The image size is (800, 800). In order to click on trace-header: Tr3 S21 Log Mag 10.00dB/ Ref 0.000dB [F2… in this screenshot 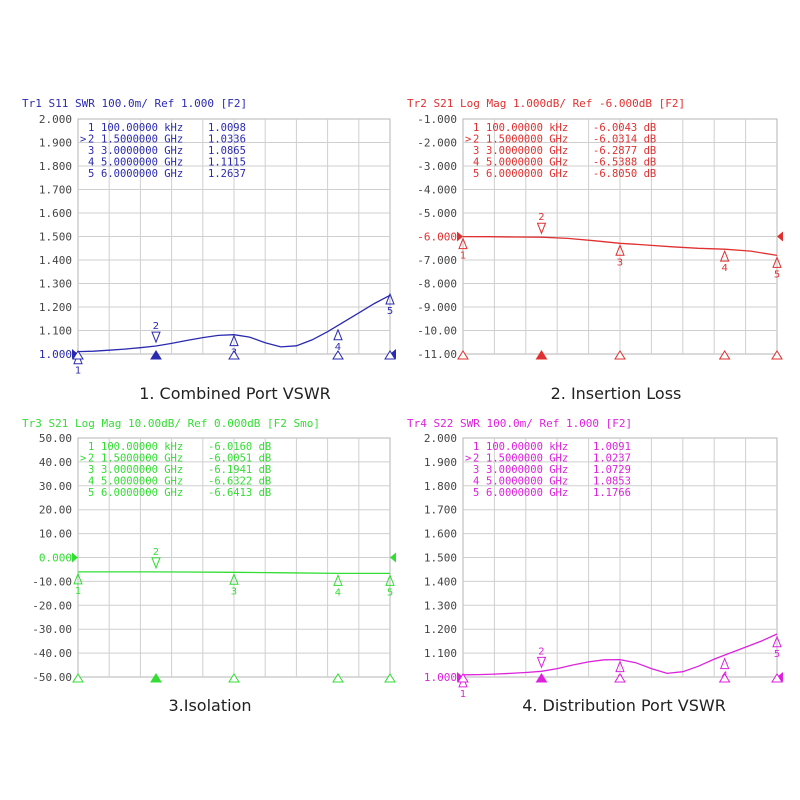, I will do `click(171, 423)`.